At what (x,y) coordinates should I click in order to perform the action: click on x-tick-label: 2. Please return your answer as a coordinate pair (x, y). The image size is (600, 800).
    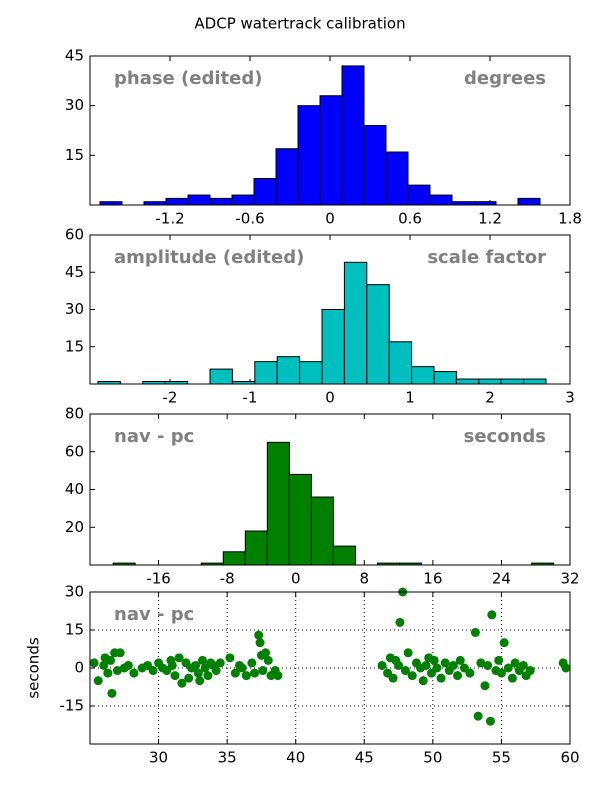
    Looking at the image, I should click on (490, 398).